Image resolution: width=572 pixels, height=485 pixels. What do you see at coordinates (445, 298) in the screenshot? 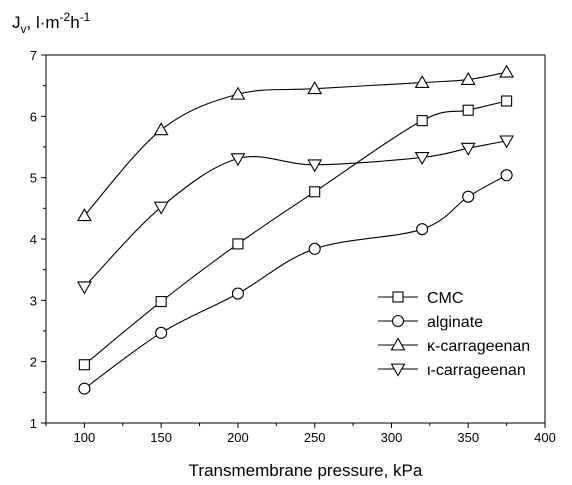
I see `legend-label: CMC` at bounding box center [445, 298].